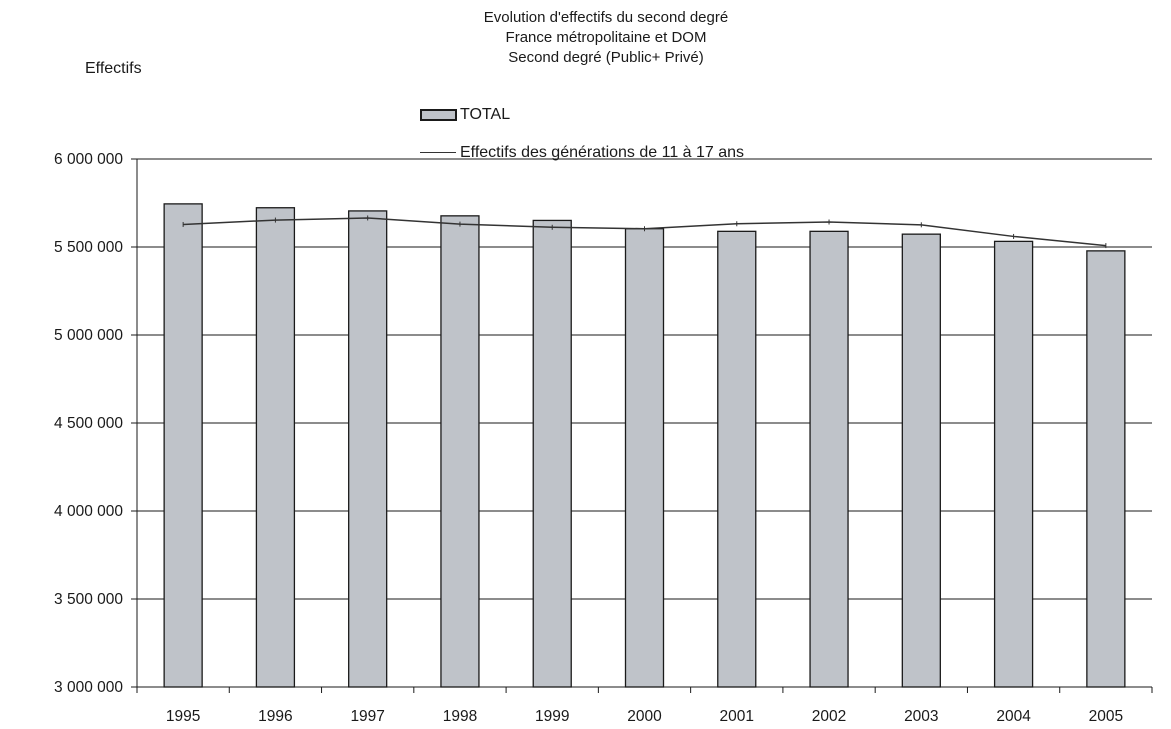  I want to click on y-tick-label-6: 6 000 000, so click(88, 159).